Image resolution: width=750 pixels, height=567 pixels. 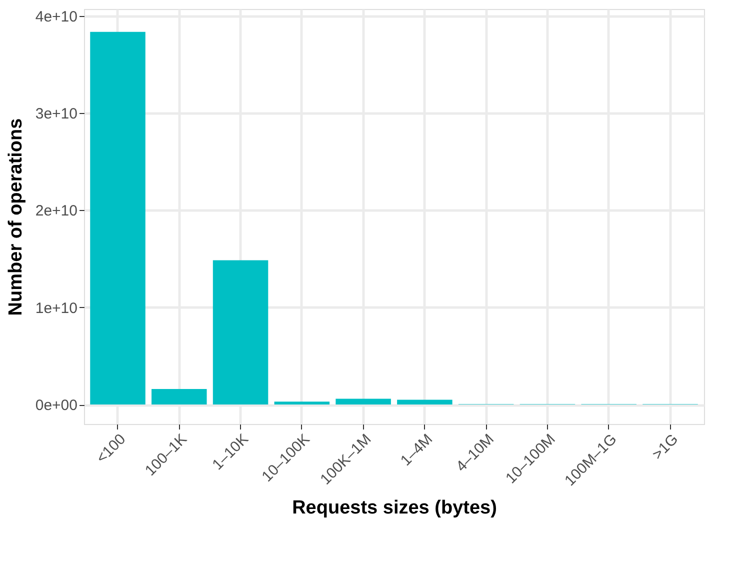 I want to click on y-tick-label: 2e+10, so click(x=56, y=211).